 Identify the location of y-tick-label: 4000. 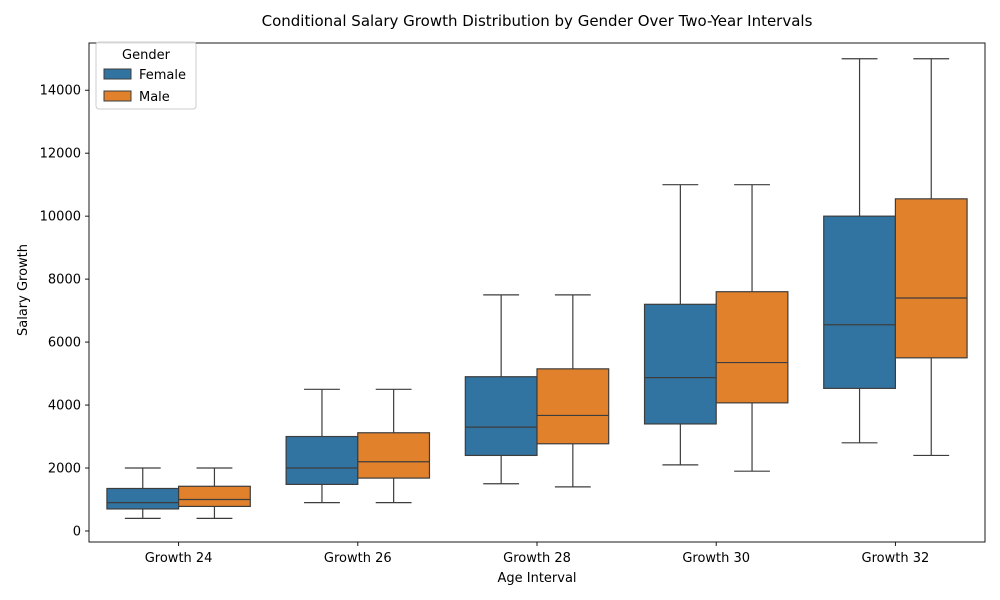
(64, 406).